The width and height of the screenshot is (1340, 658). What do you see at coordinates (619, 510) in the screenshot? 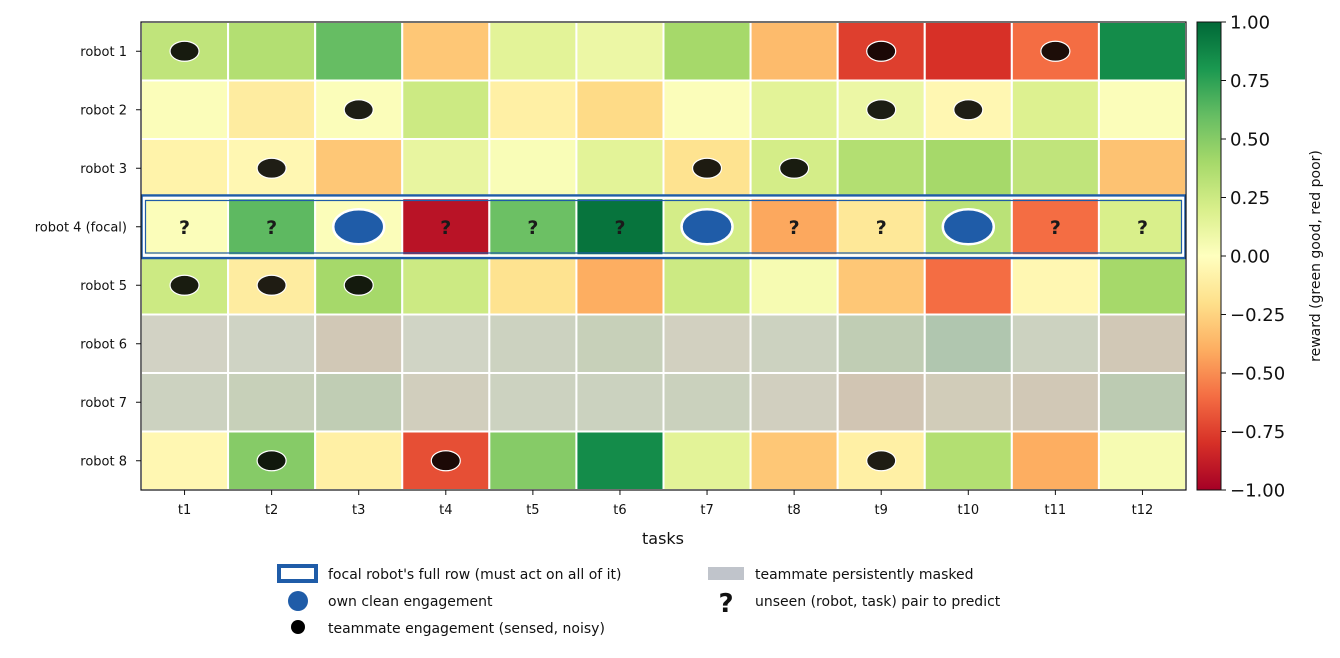
I see `x-tick-label: t6` at bounding box center [619, 510].